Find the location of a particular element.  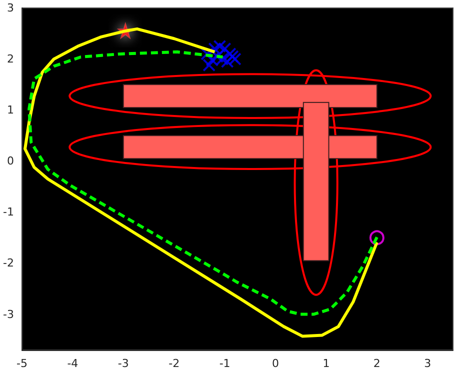

x-tick-label: 3 is located at coordinates (428, 363).